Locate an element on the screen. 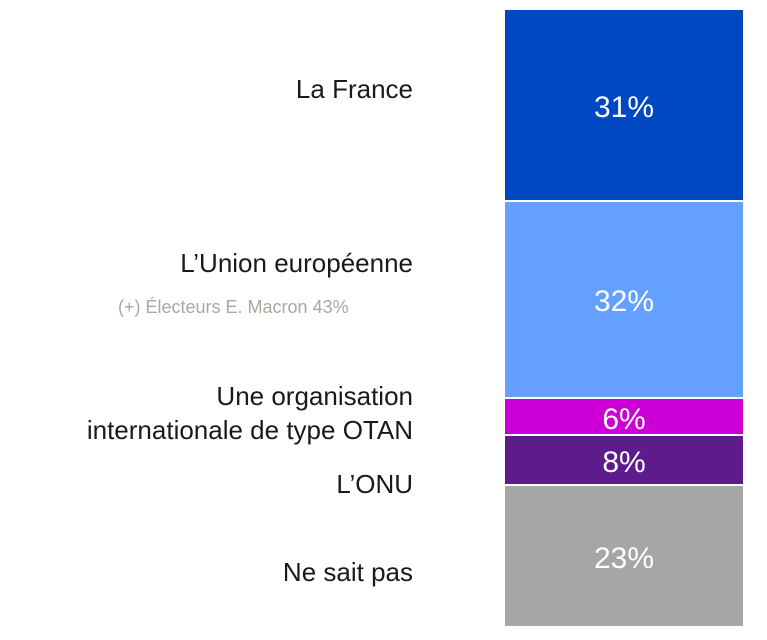 The height and width of the screenshot is (640, 767). category-label: L’ONU is located at coordinates (374, 484).